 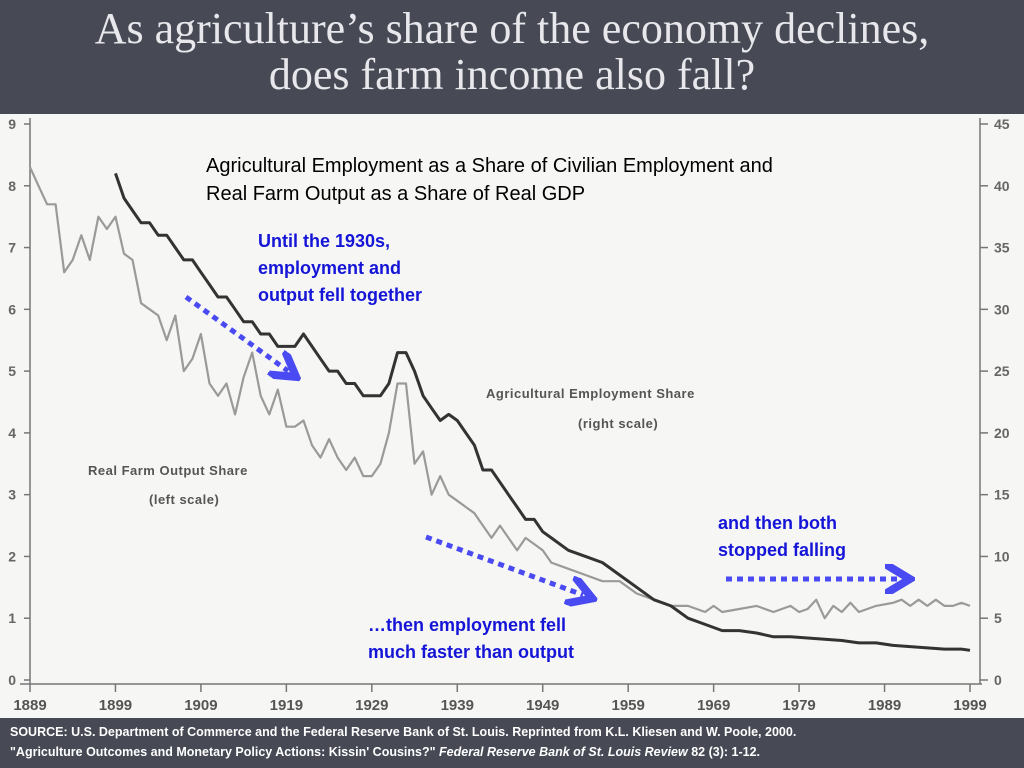 I want to click on x-tick-label: 1979, so click(x=798, y=705).